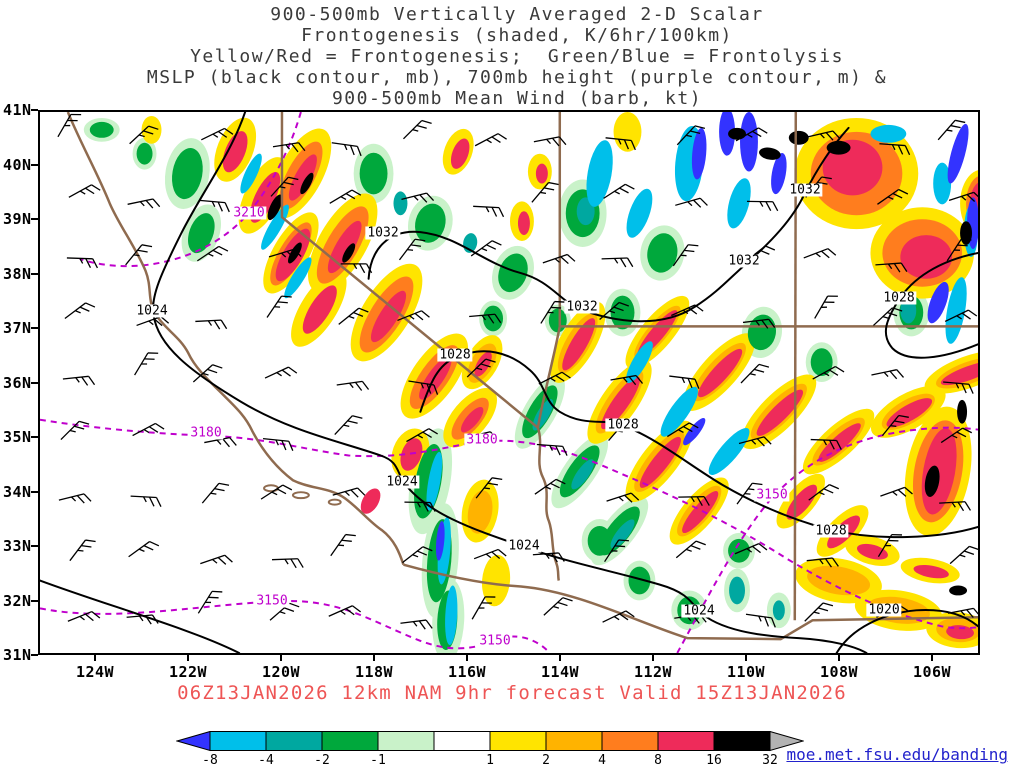 The image size is (1024, 768). What do you see at coordinates (490, 760) in the screenshot?
I see `colorbar-tick-label: 1` at bounding box center [490, 760].